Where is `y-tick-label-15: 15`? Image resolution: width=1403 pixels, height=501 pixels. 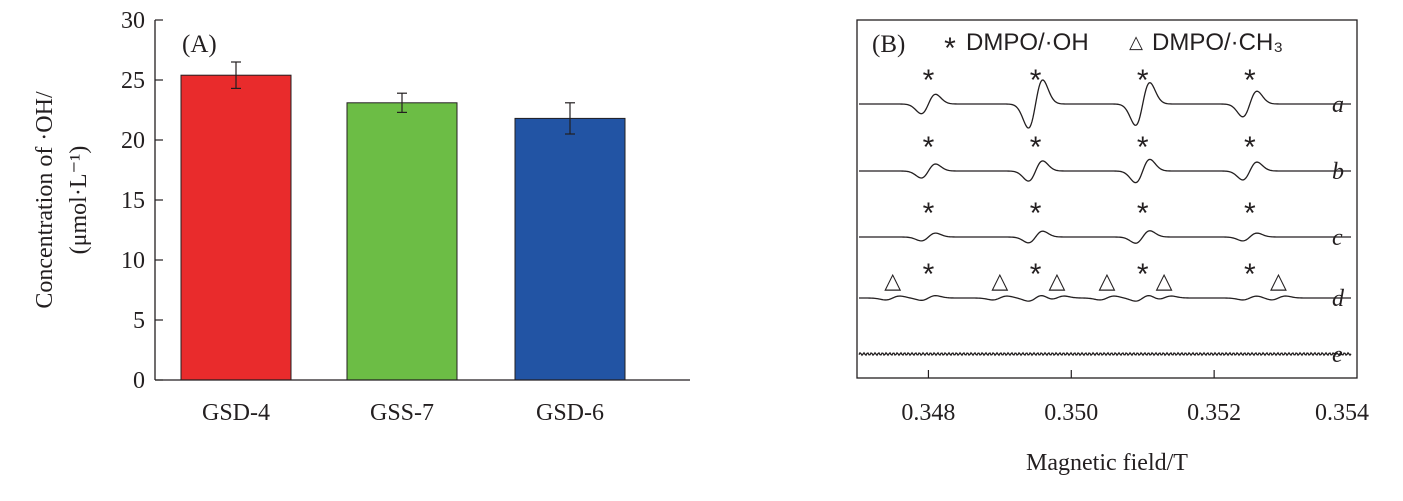 y-tick-label-15: 15 is located at coordinates (133, 201).